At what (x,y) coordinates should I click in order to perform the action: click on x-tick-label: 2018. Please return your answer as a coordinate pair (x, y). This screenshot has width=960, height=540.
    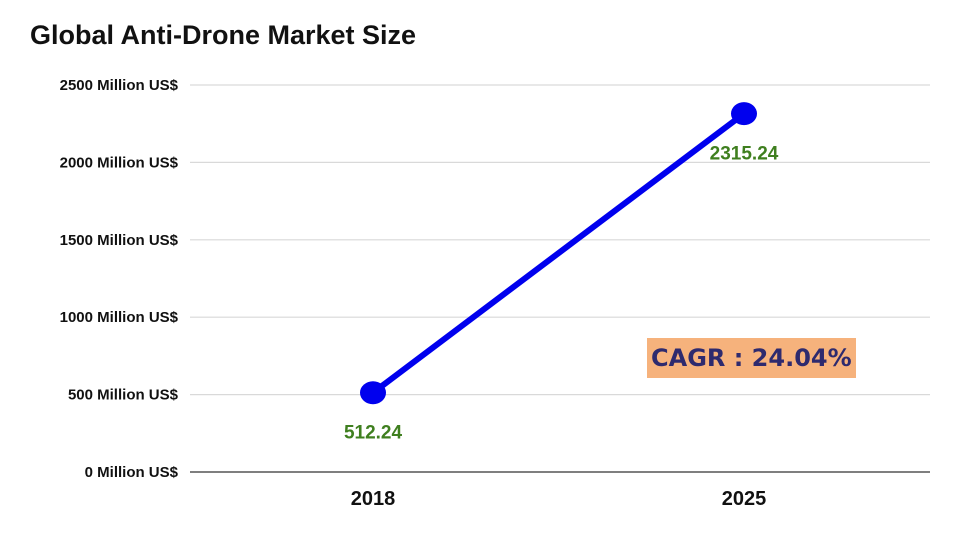
    Looking at the image, I should click on (373, 499).